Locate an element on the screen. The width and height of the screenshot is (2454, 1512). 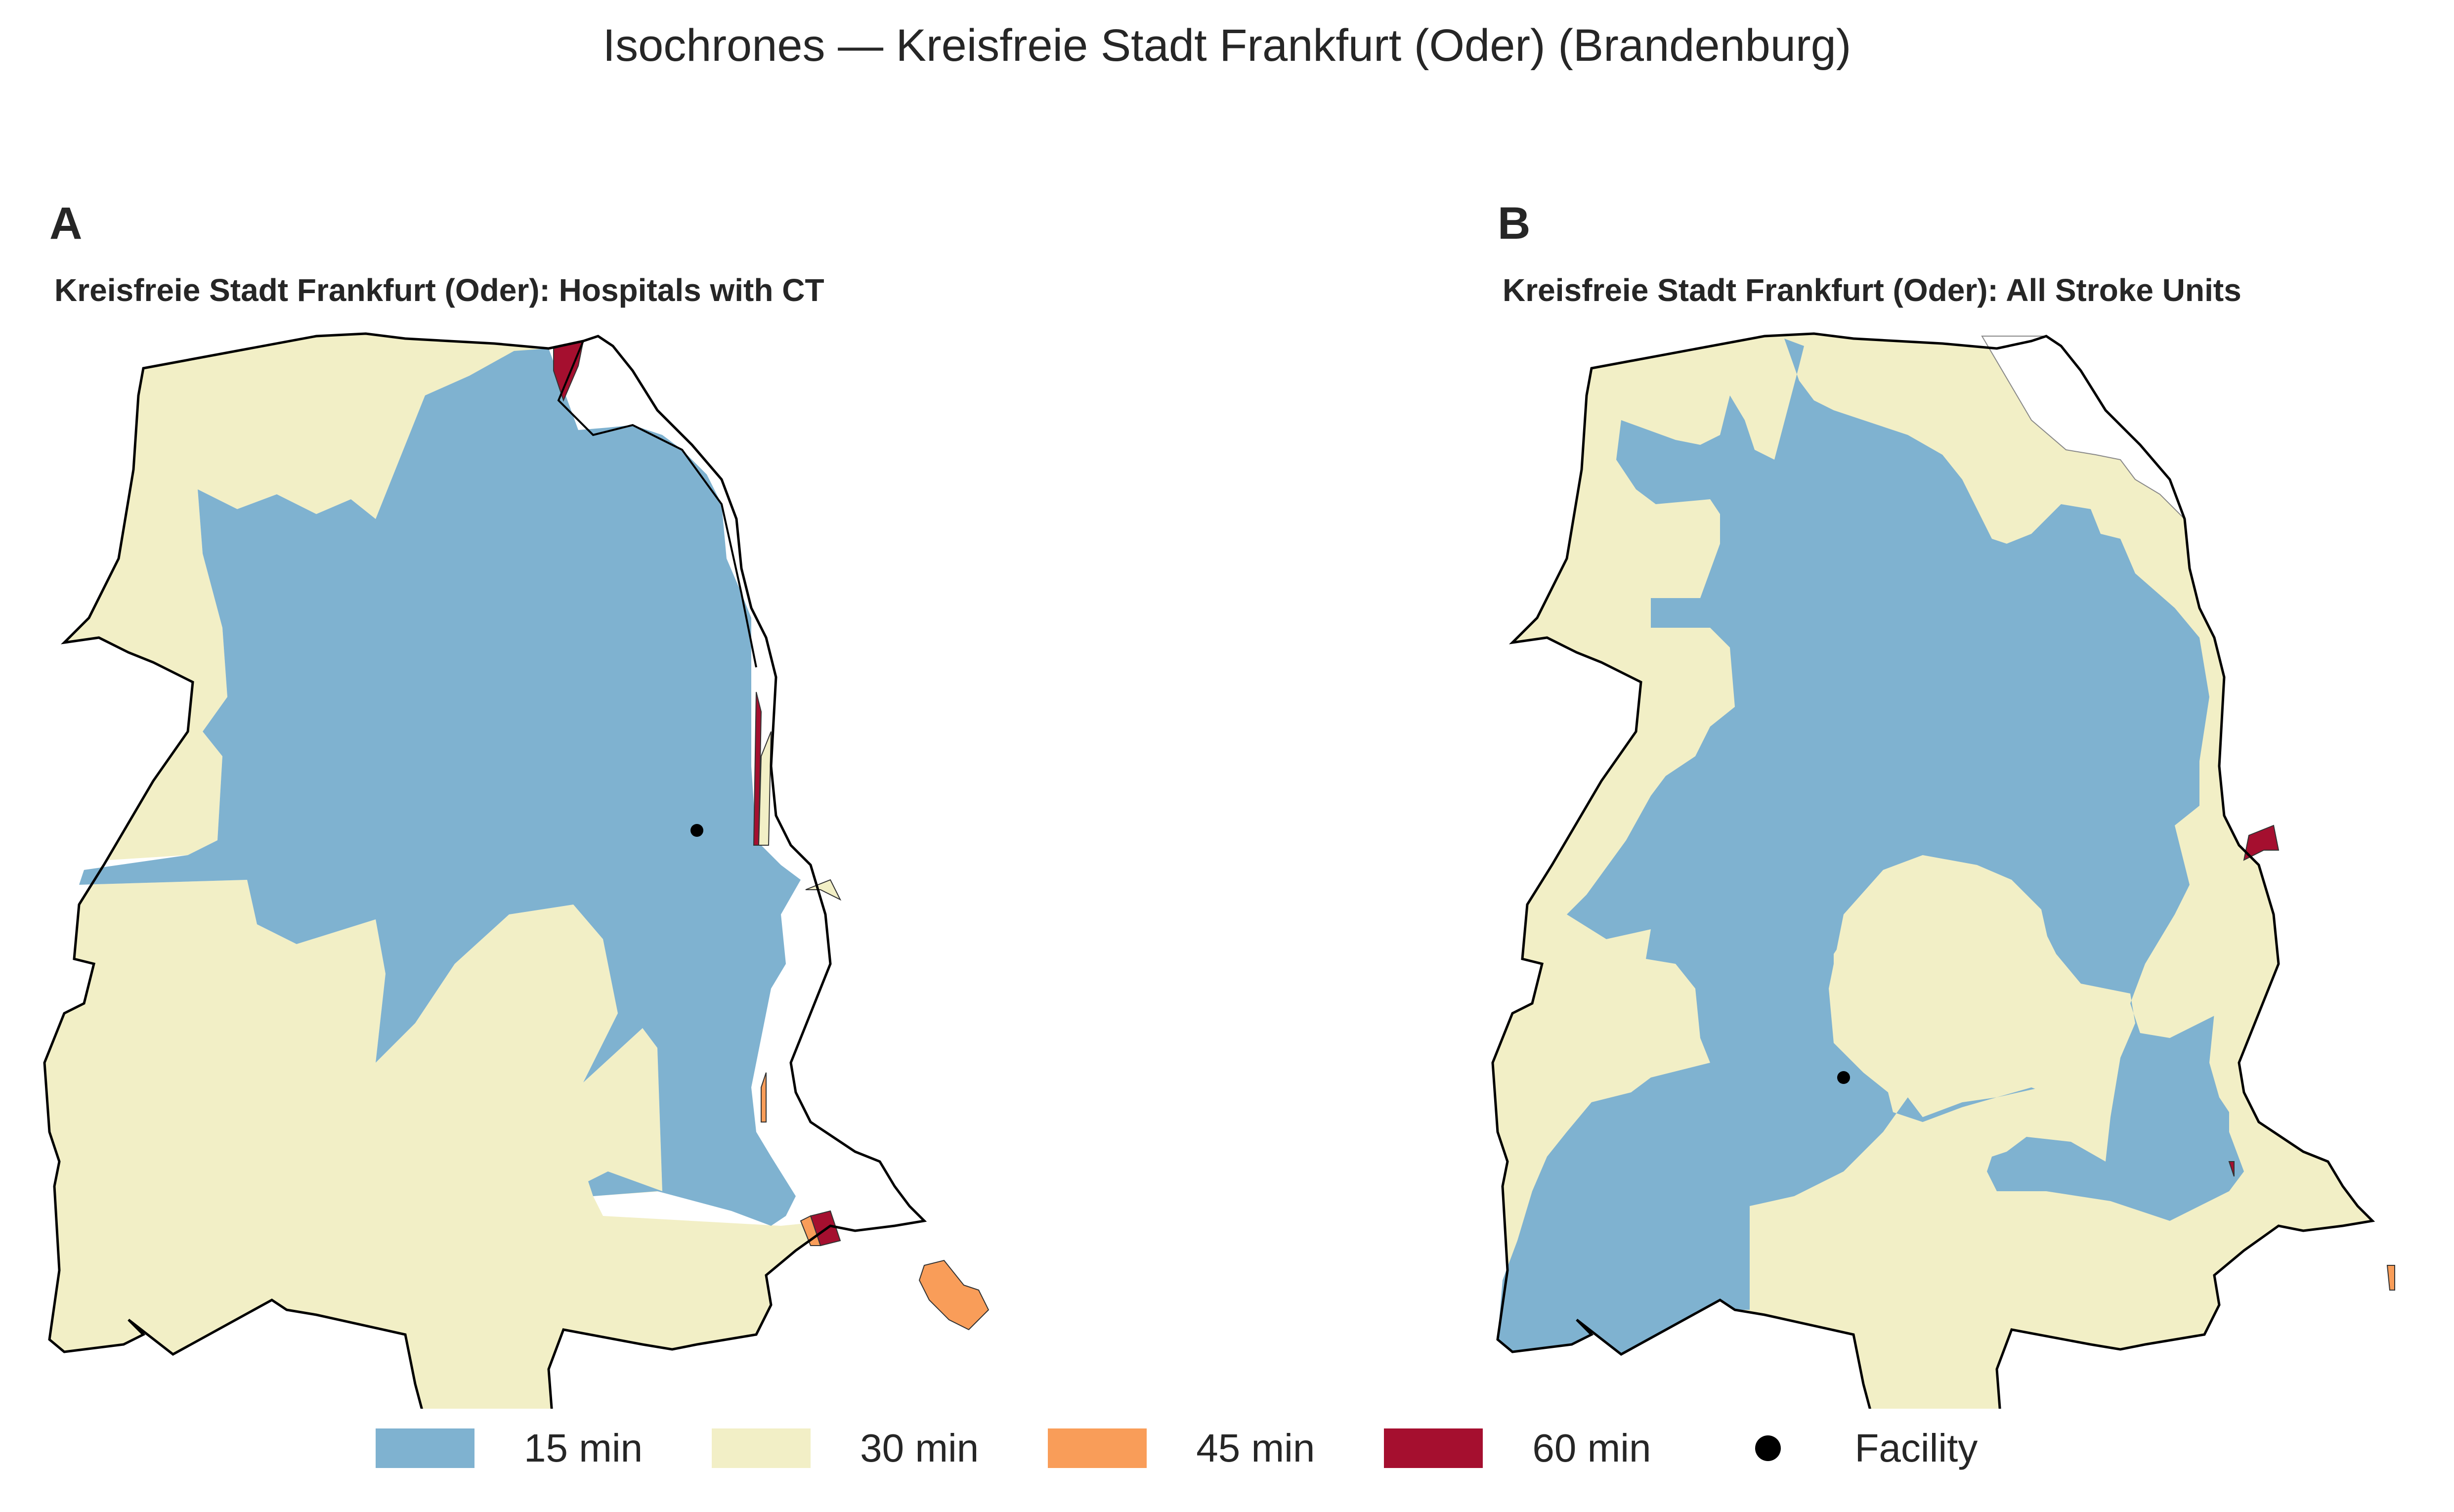
legend-item-45min: 45 min is located at coordinates (1181, 1449).